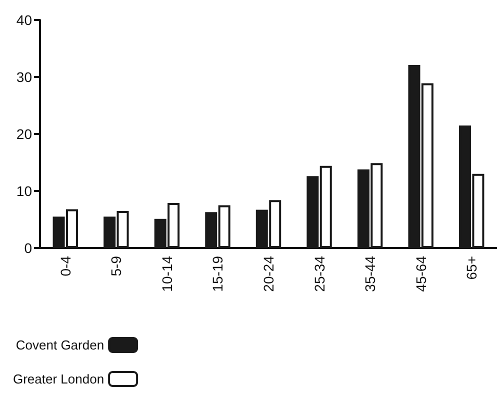 This screenshot has height=400, width=497. I want to click on x-tick-label: 25-34, so click(319, 274).